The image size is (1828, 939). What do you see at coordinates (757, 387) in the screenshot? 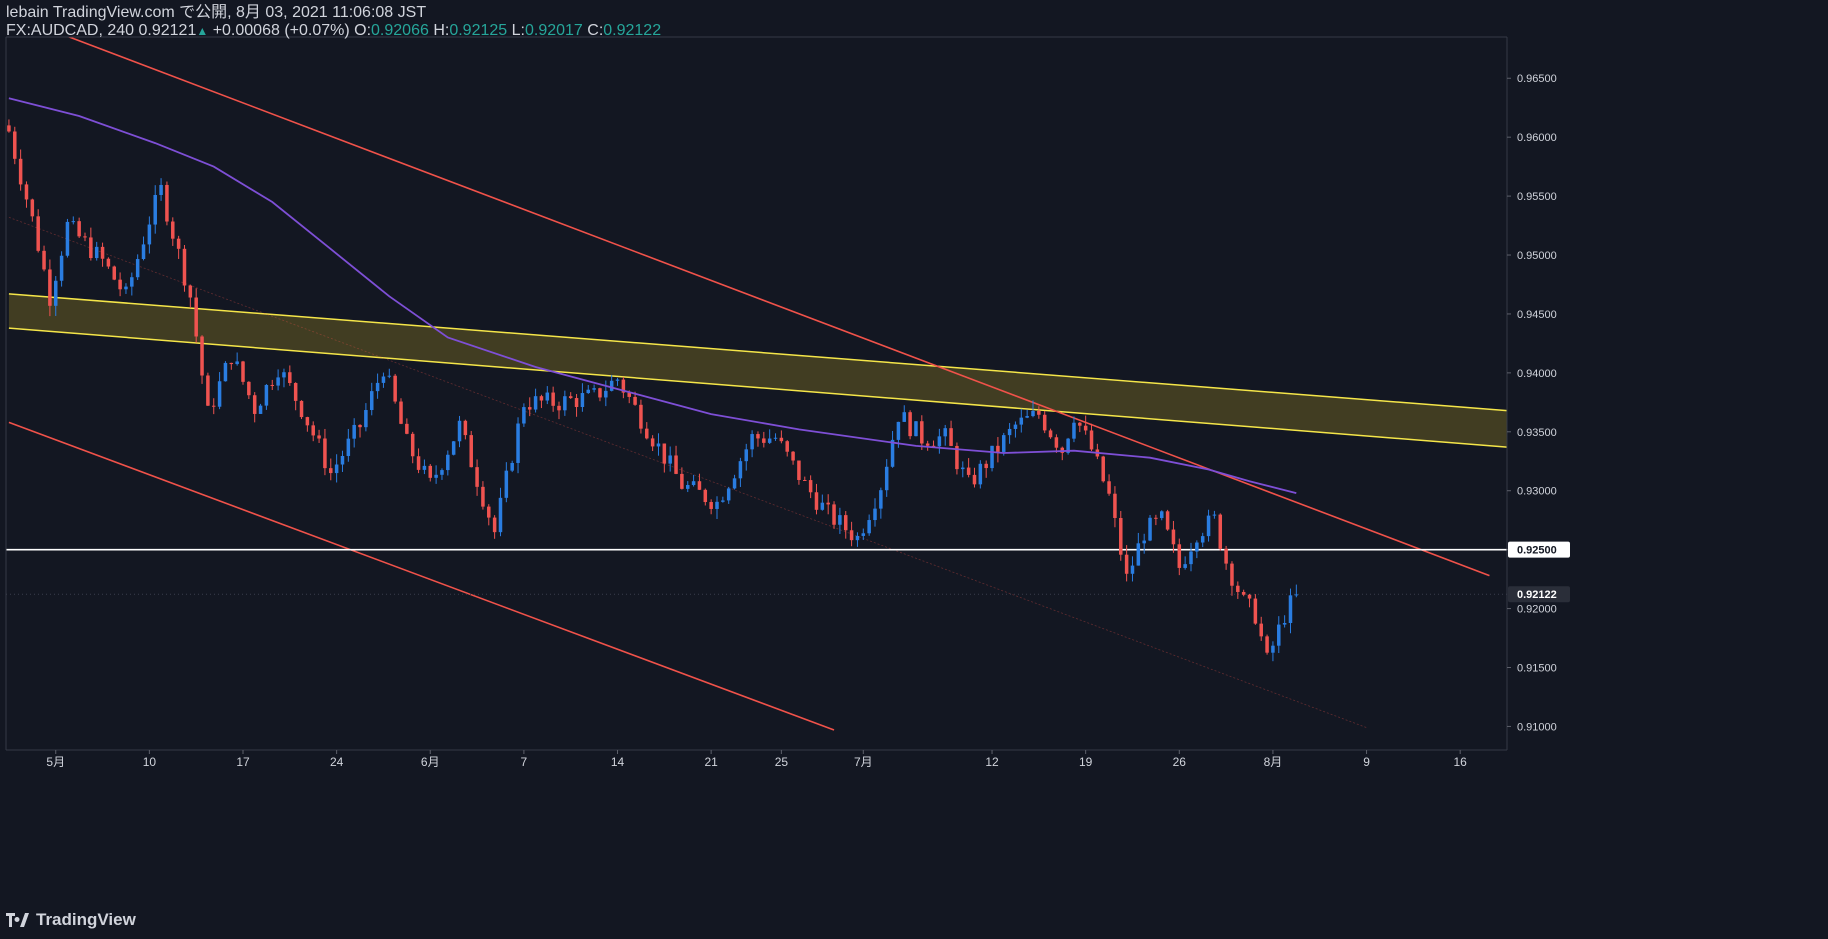
I see `zone-lower-line` at bounding box center [757, 387].